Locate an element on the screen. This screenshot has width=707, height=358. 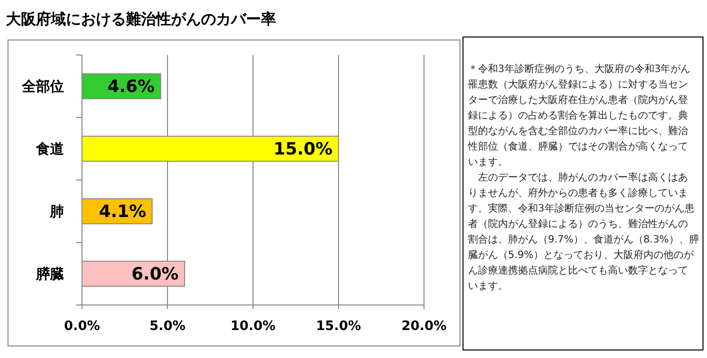
x-tick-label: 10.0% is located at coordinates (253, 326).